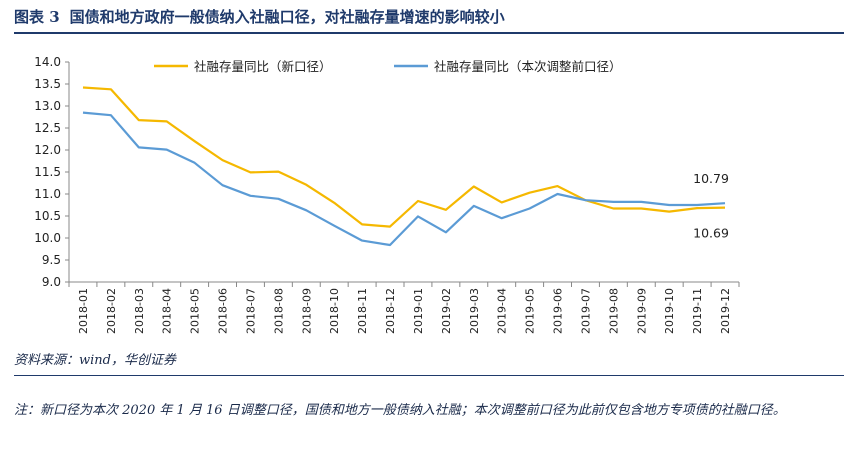  What do you see at coordinates (711, 233) in the screenshot?
I see `data-label: 10.69` at bounding box center [711, 233].